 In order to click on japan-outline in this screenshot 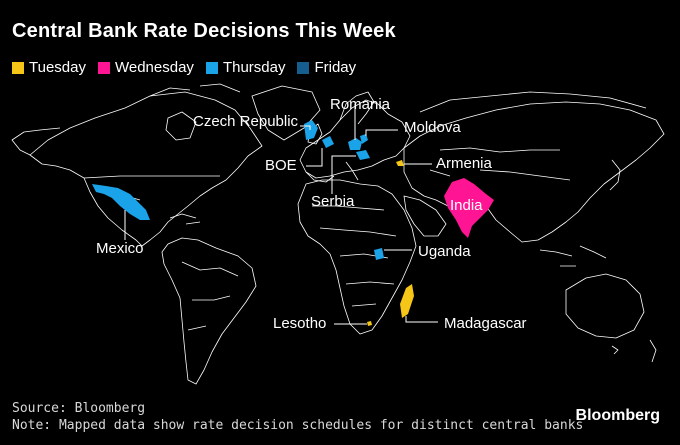, I will do `click(615, 175)`.